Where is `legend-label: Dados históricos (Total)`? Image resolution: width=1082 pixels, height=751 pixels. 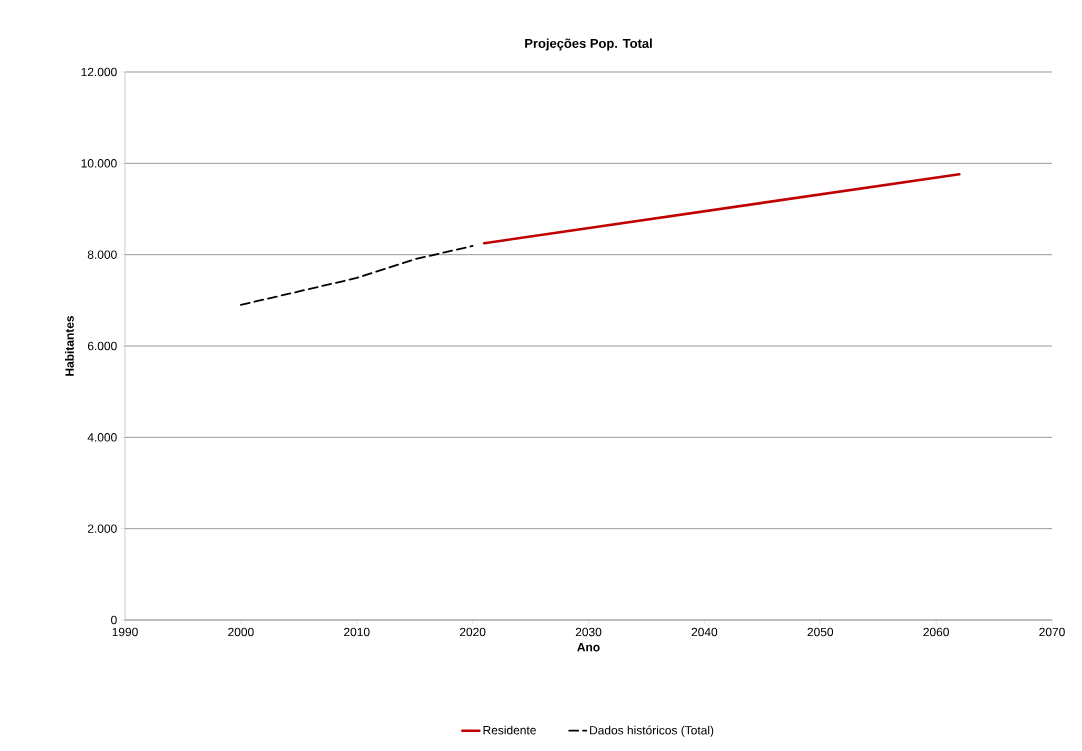
legend-label: Dados históricos (Total) is located at coordinates (652, 731).